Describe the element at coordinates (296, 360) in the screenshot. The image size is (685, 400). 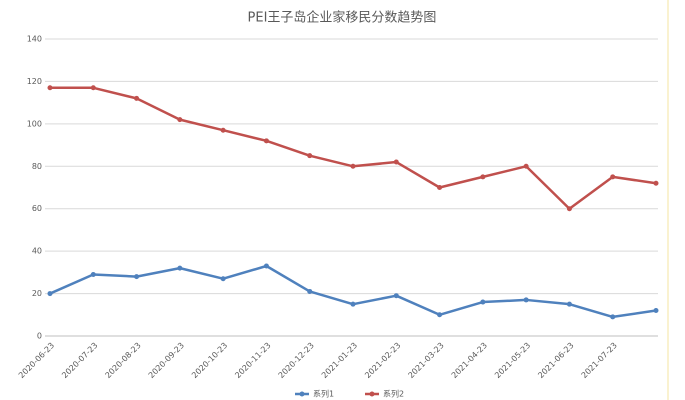
I see `x-tick-label: 2020-12-23` at that location.